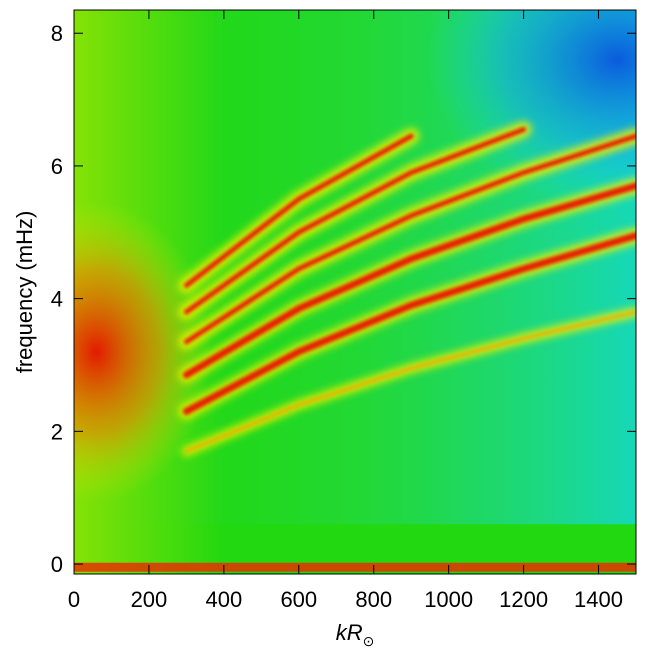  I want to click on x-tick-label: 1200, so click(523, 599).